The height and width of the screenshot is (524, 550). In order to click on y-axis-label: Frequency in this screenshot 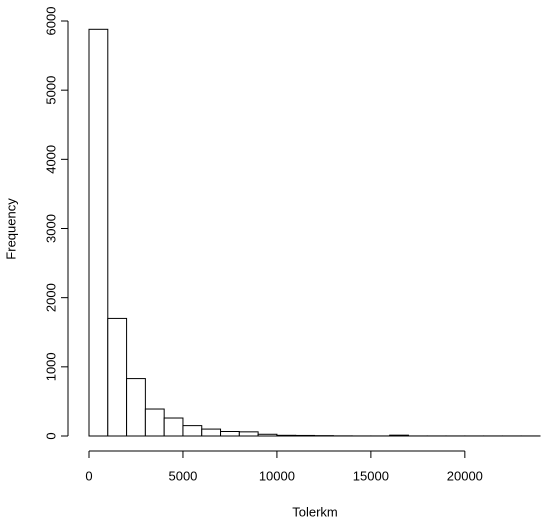, I will do `click(10, 229)`.